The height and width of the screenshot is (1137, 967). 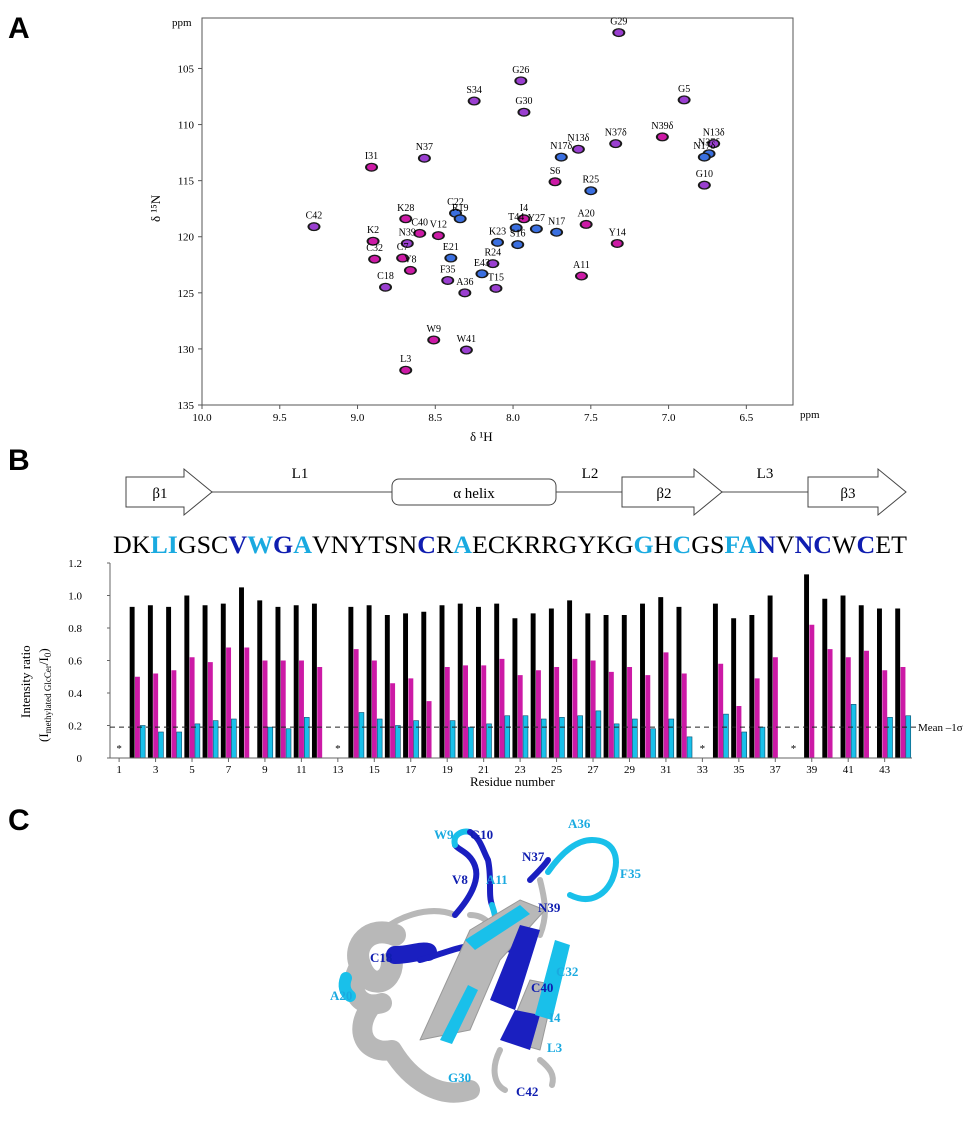 What do you see at coordinates (435, 418) in the screenshot?
I see `spectrum-x-tick-label: 8.5` at bounding box center [435, 418].